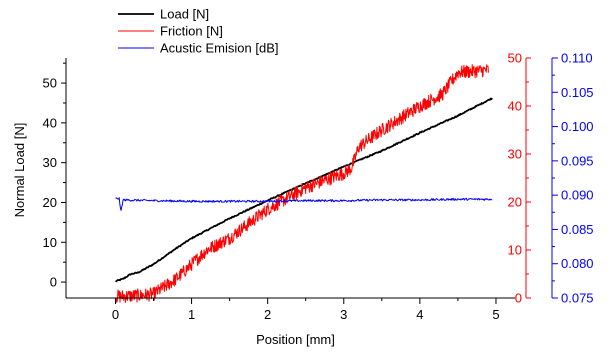 The image size is (610, 354). What do you see at coordinates (191, 314) in the screenshot?
I see `x-tick-label-1: 1` at bounding box center [191, 314].